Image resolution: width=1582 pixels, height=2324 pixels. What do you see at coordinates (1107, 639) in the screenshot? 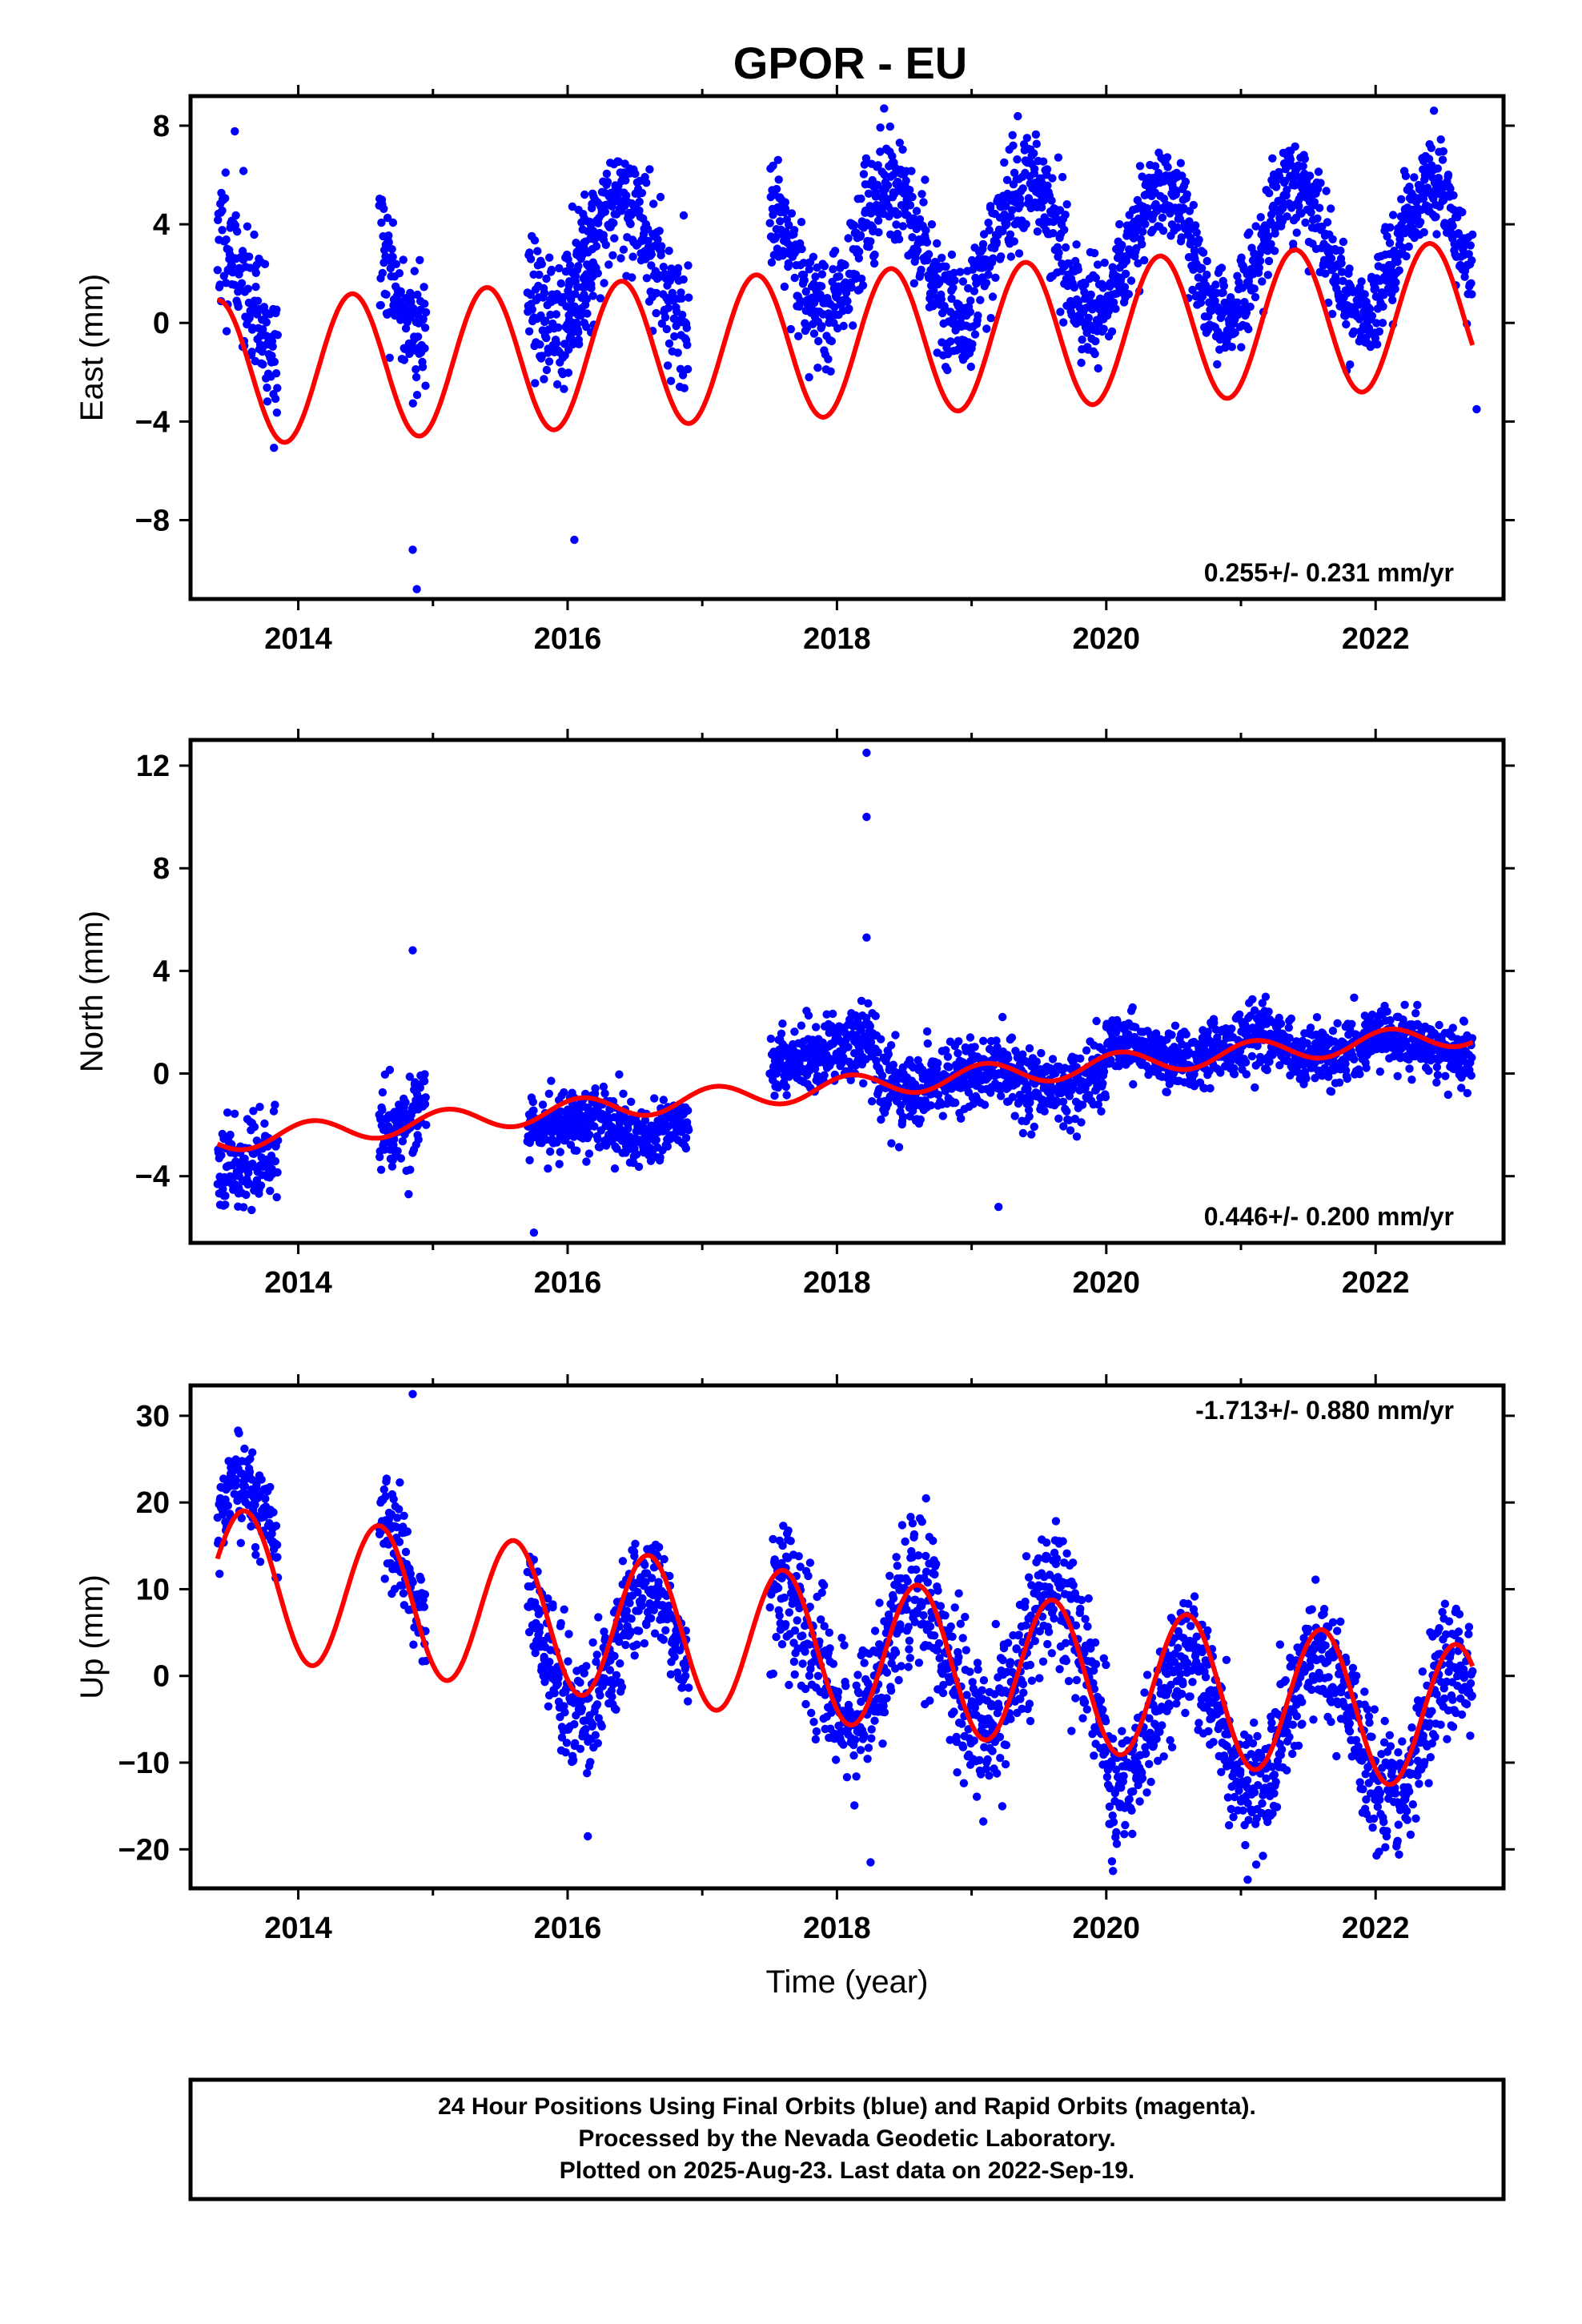
I see `x-tick-label: 2020` at bounding box center [1107, 639].